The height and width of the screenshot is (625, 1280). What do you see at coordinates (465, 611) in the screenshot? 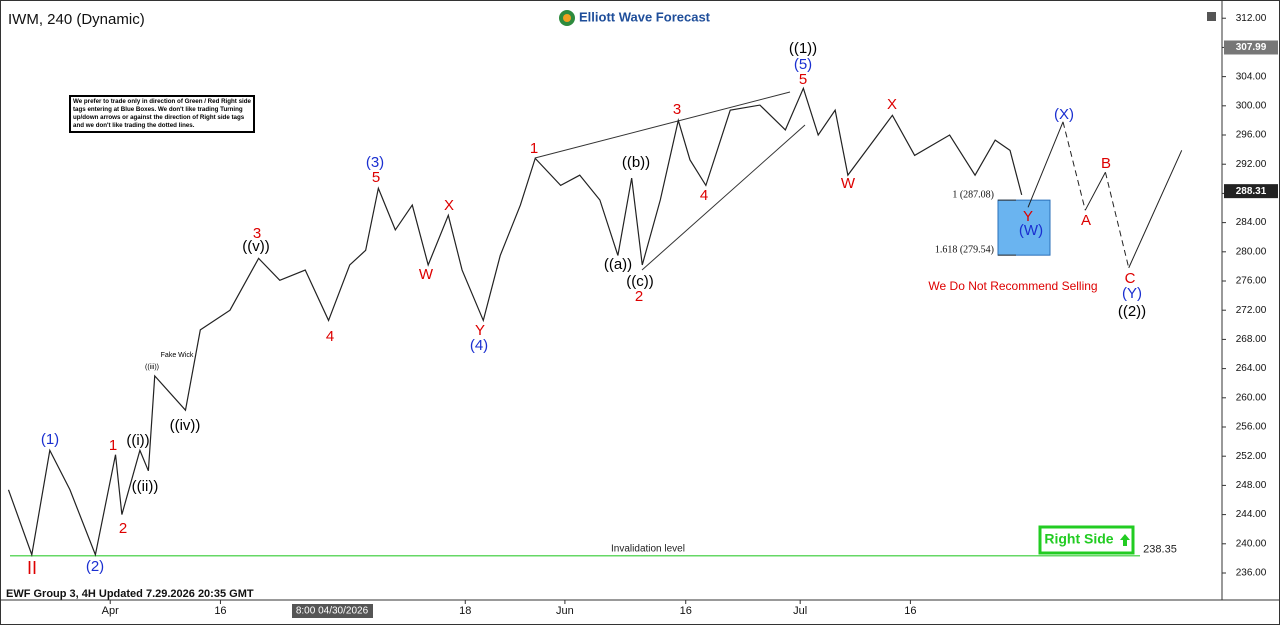
I see `x-tick-label: 18` at bounding box center [465, 611].